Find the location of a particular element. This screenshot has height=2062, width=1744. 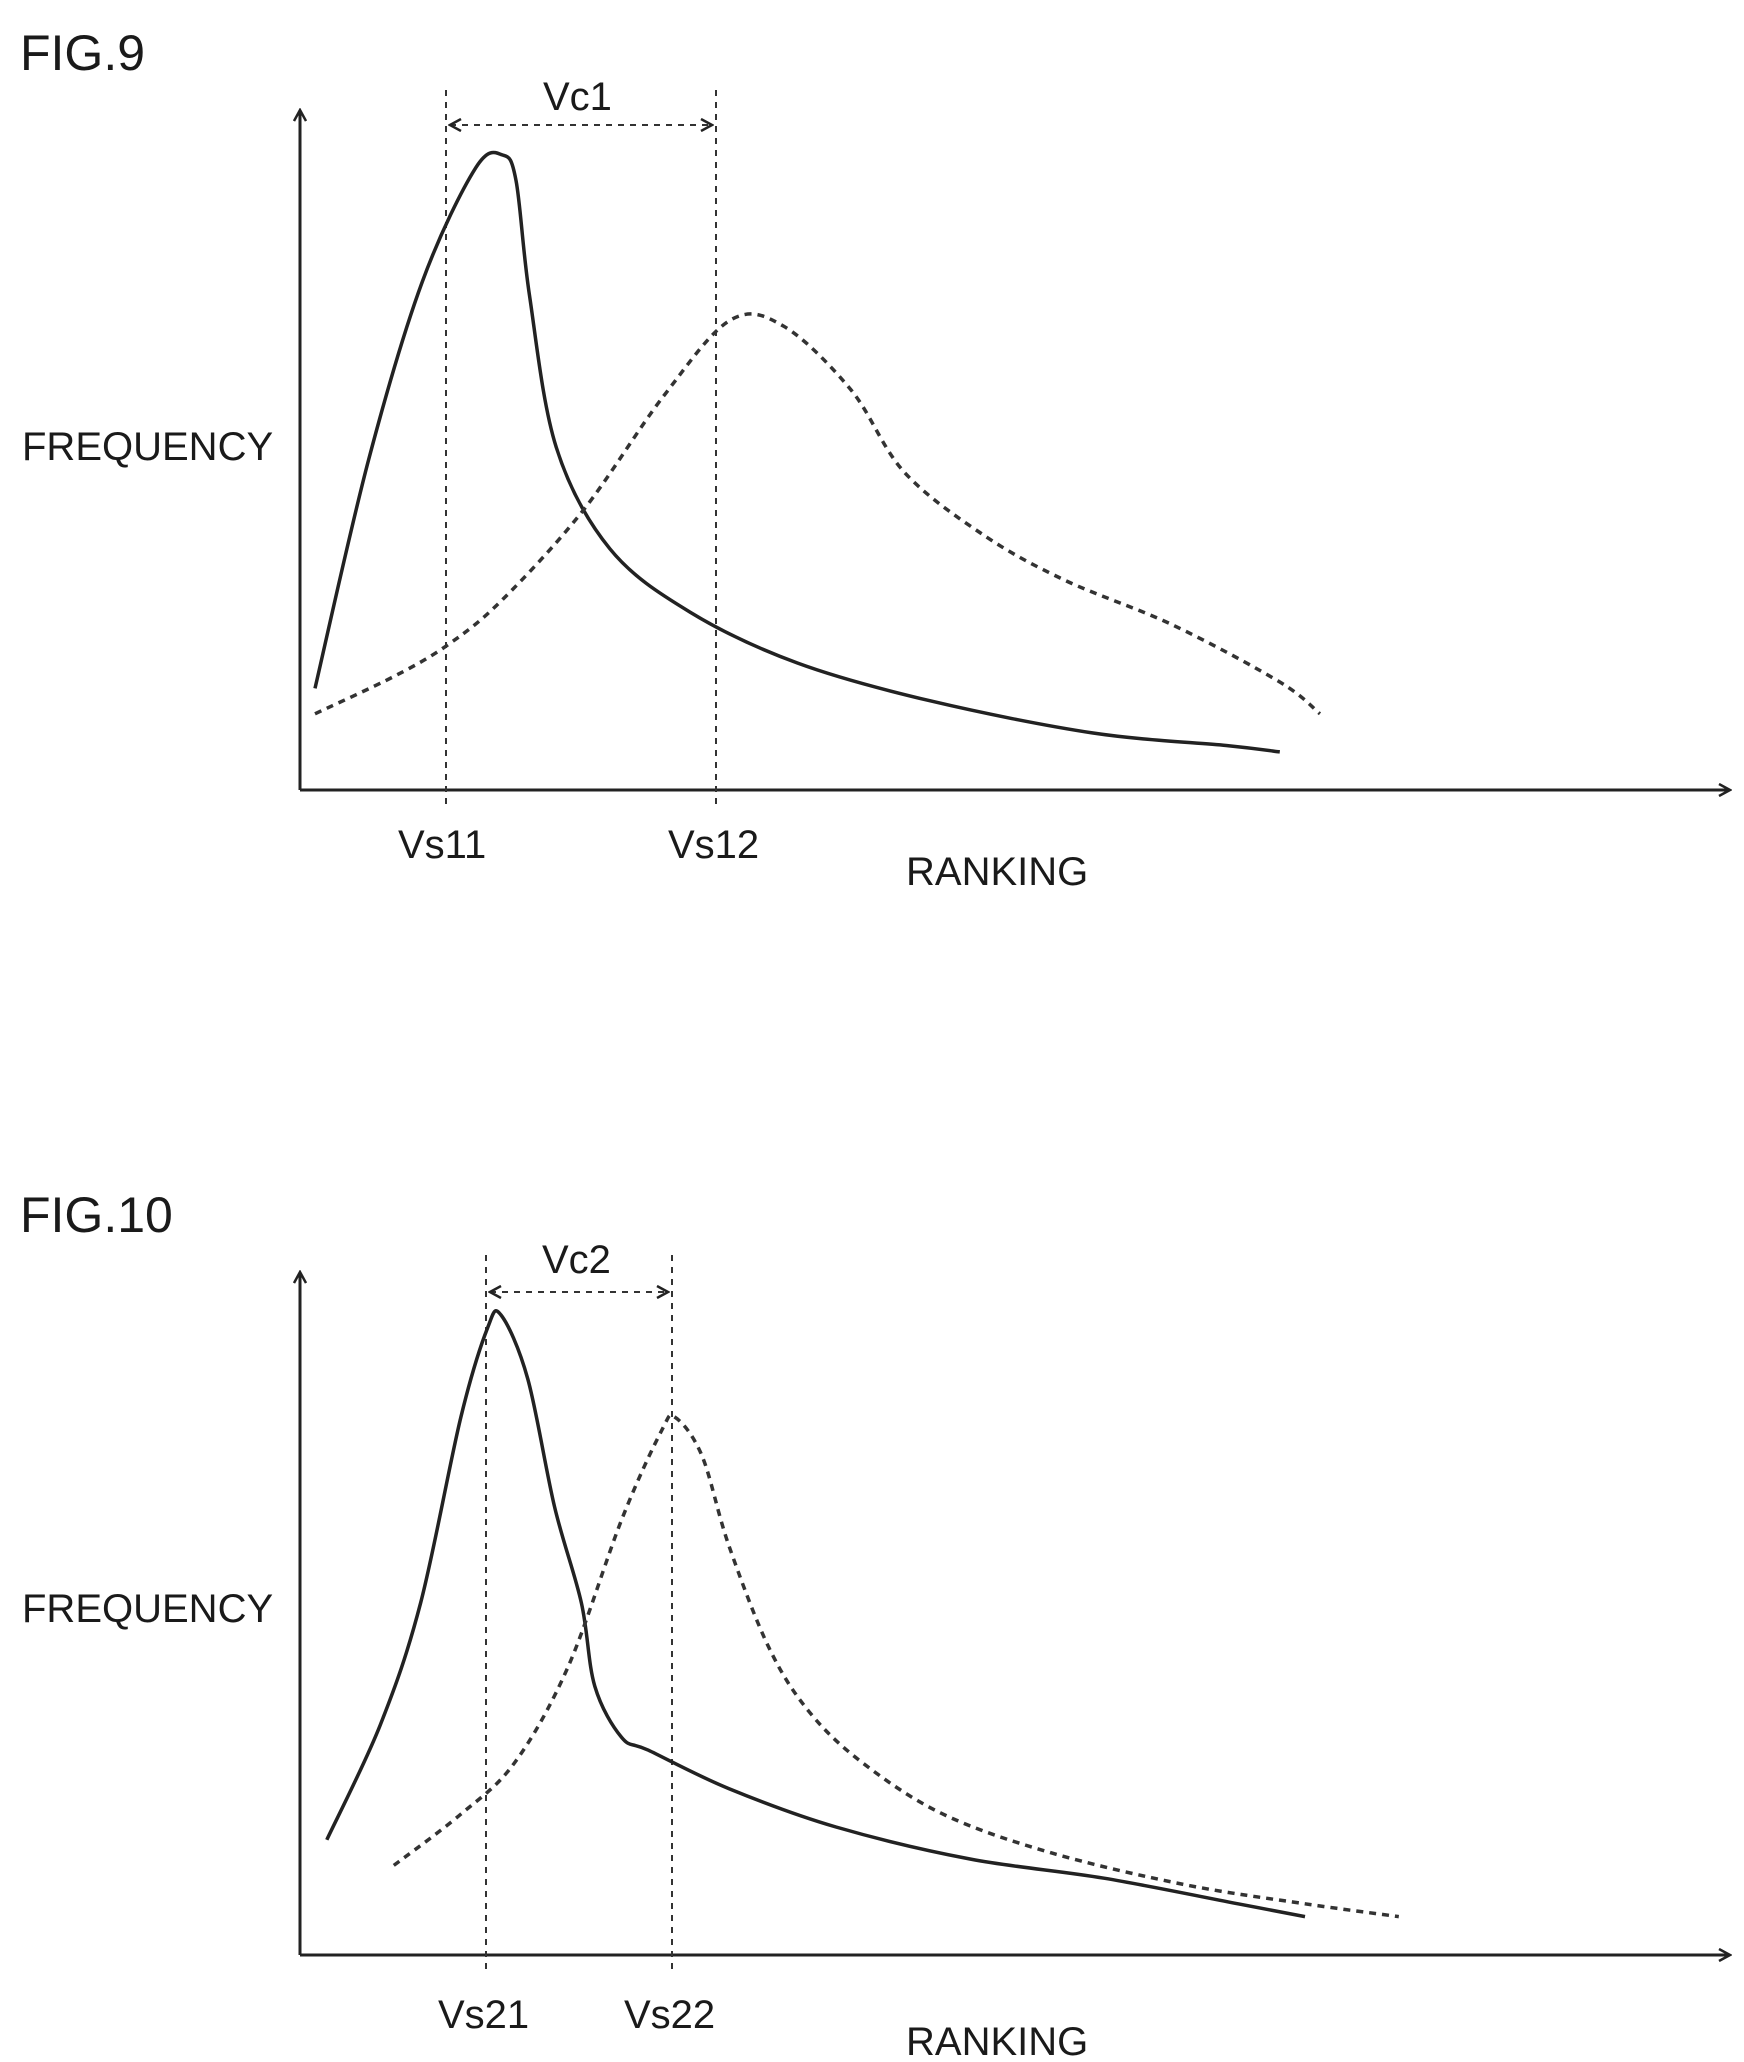

fig9-interval-label: Vc1 is located at coordinates (577, 97).